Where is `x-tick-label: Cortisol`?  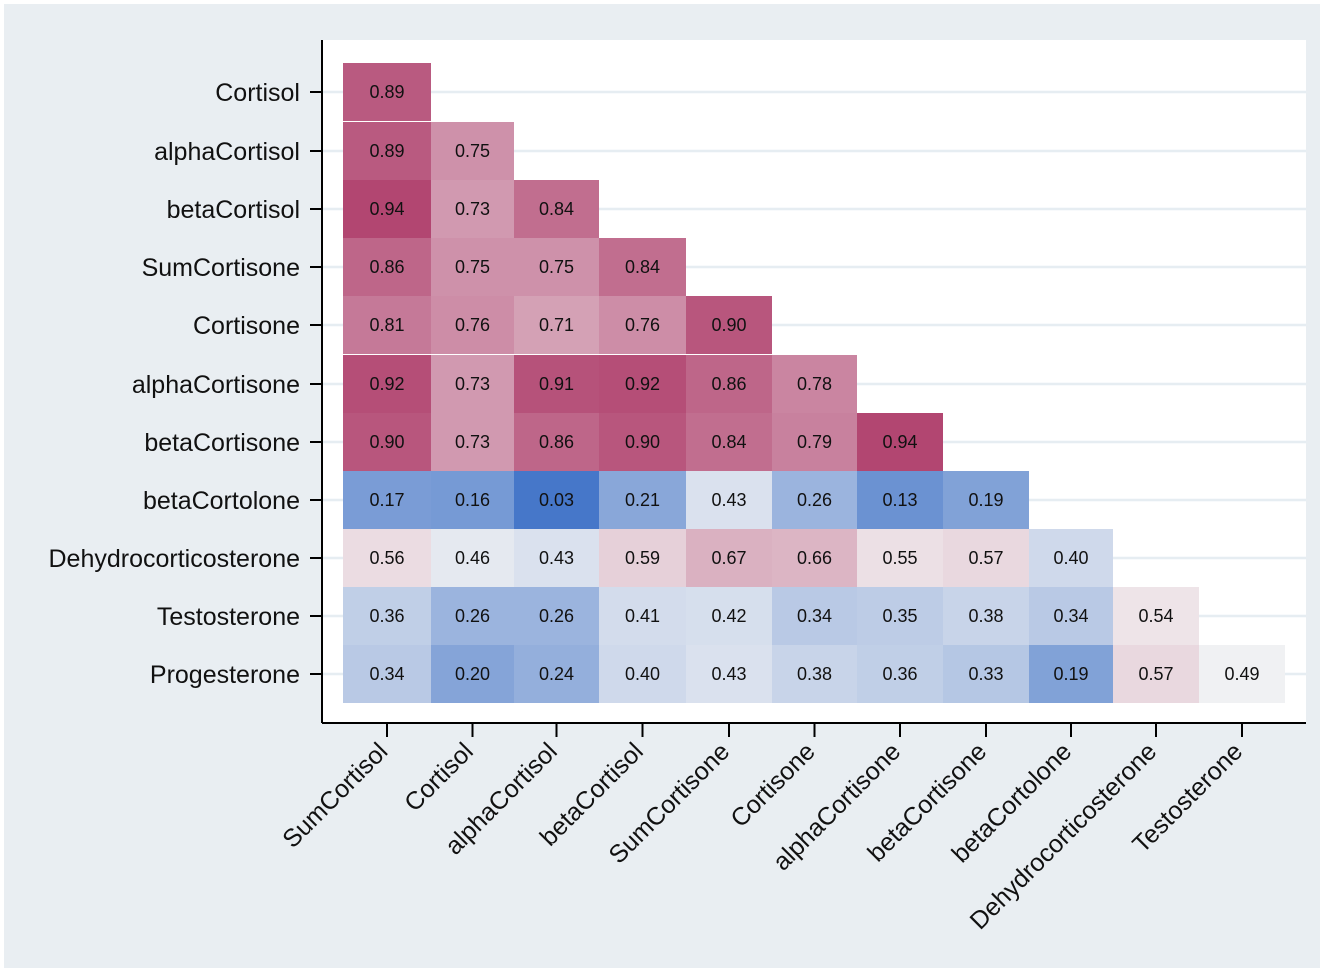 x-tick-label: Cortisol is located at coordinates (439, 777).